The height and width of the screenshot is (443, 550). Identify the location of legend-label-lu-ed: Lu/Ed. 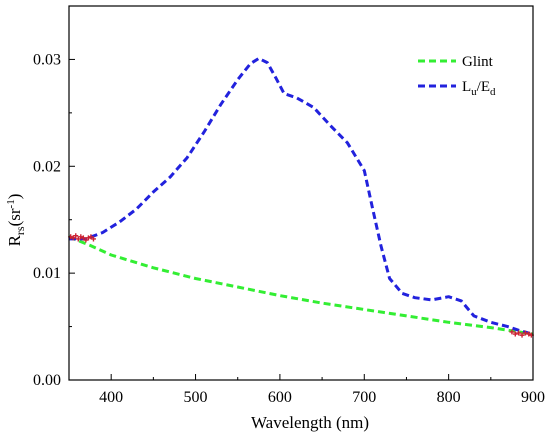
(479, 88).